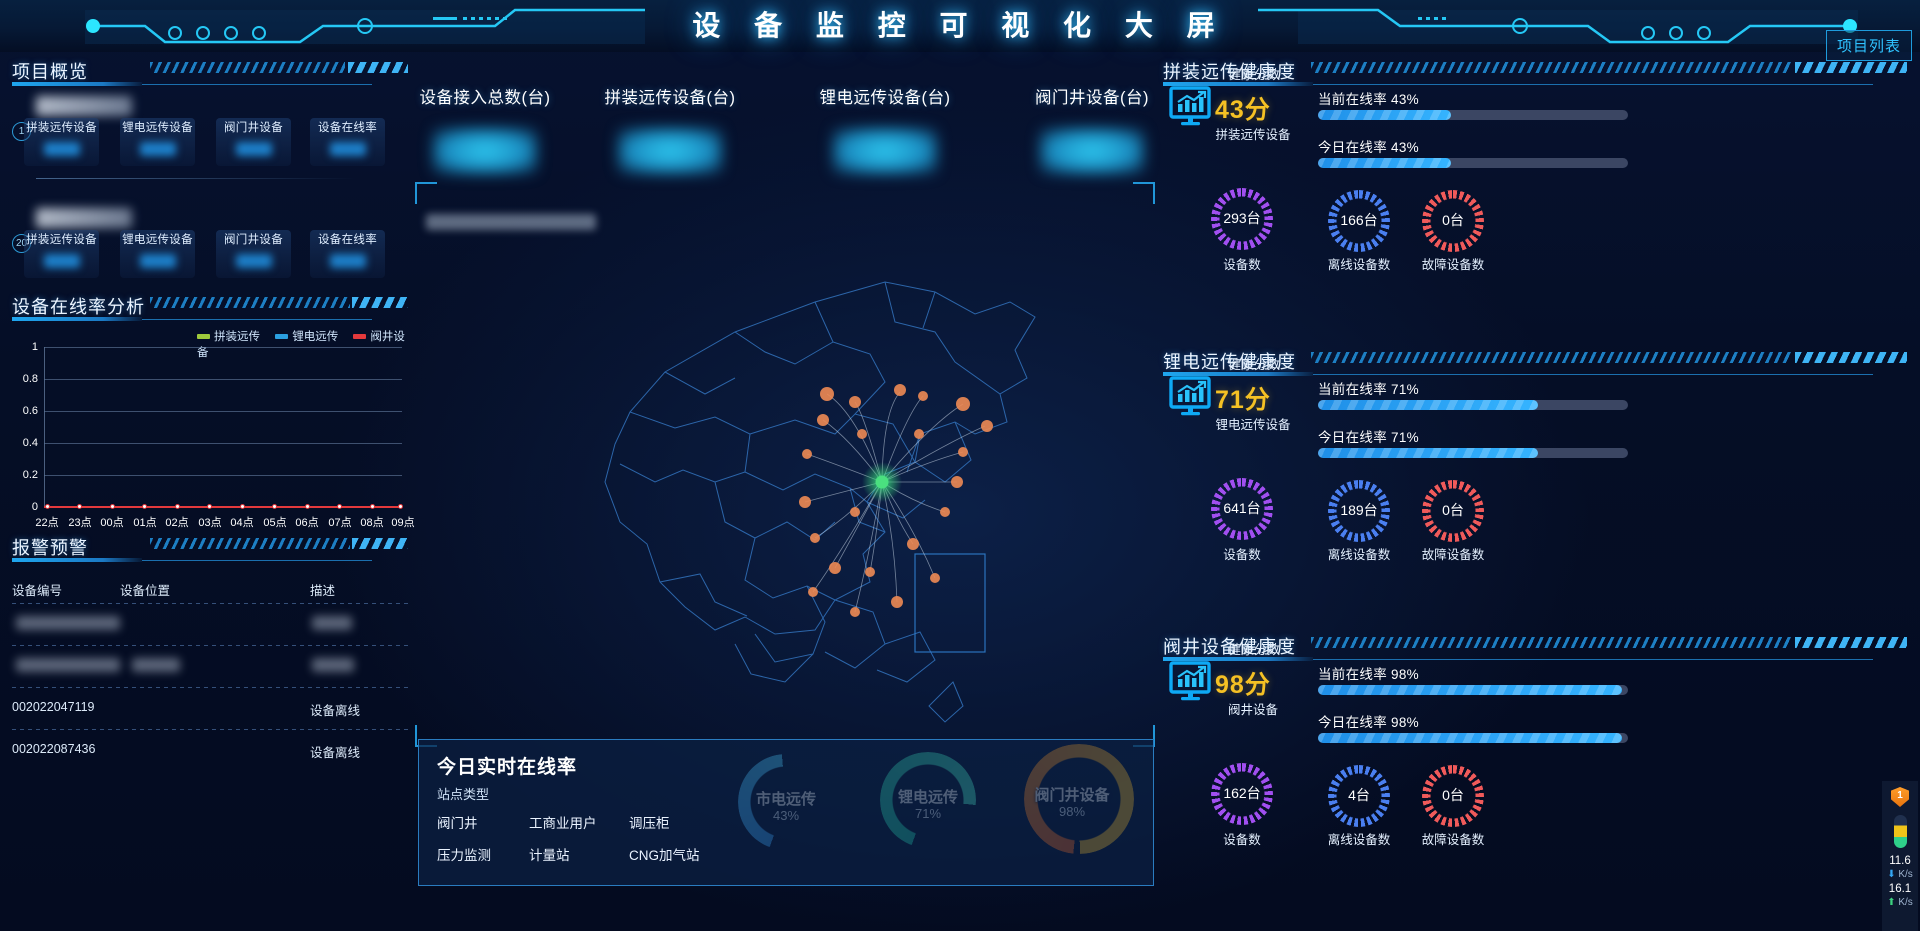  I want to click on progress-label-current: 当前在线率 43%, so click(1368, 99).